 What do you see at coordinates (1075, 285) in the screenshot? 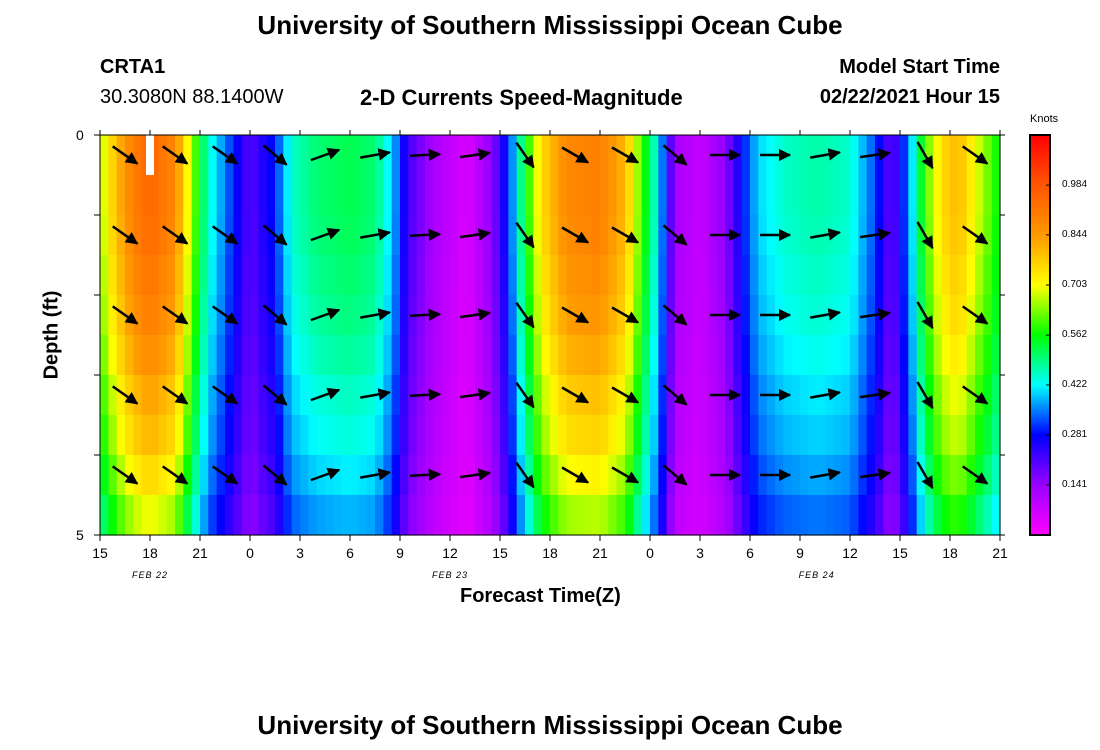
I see `colorbar-tick-label: 0.703` at bounding box center [1075, 285].